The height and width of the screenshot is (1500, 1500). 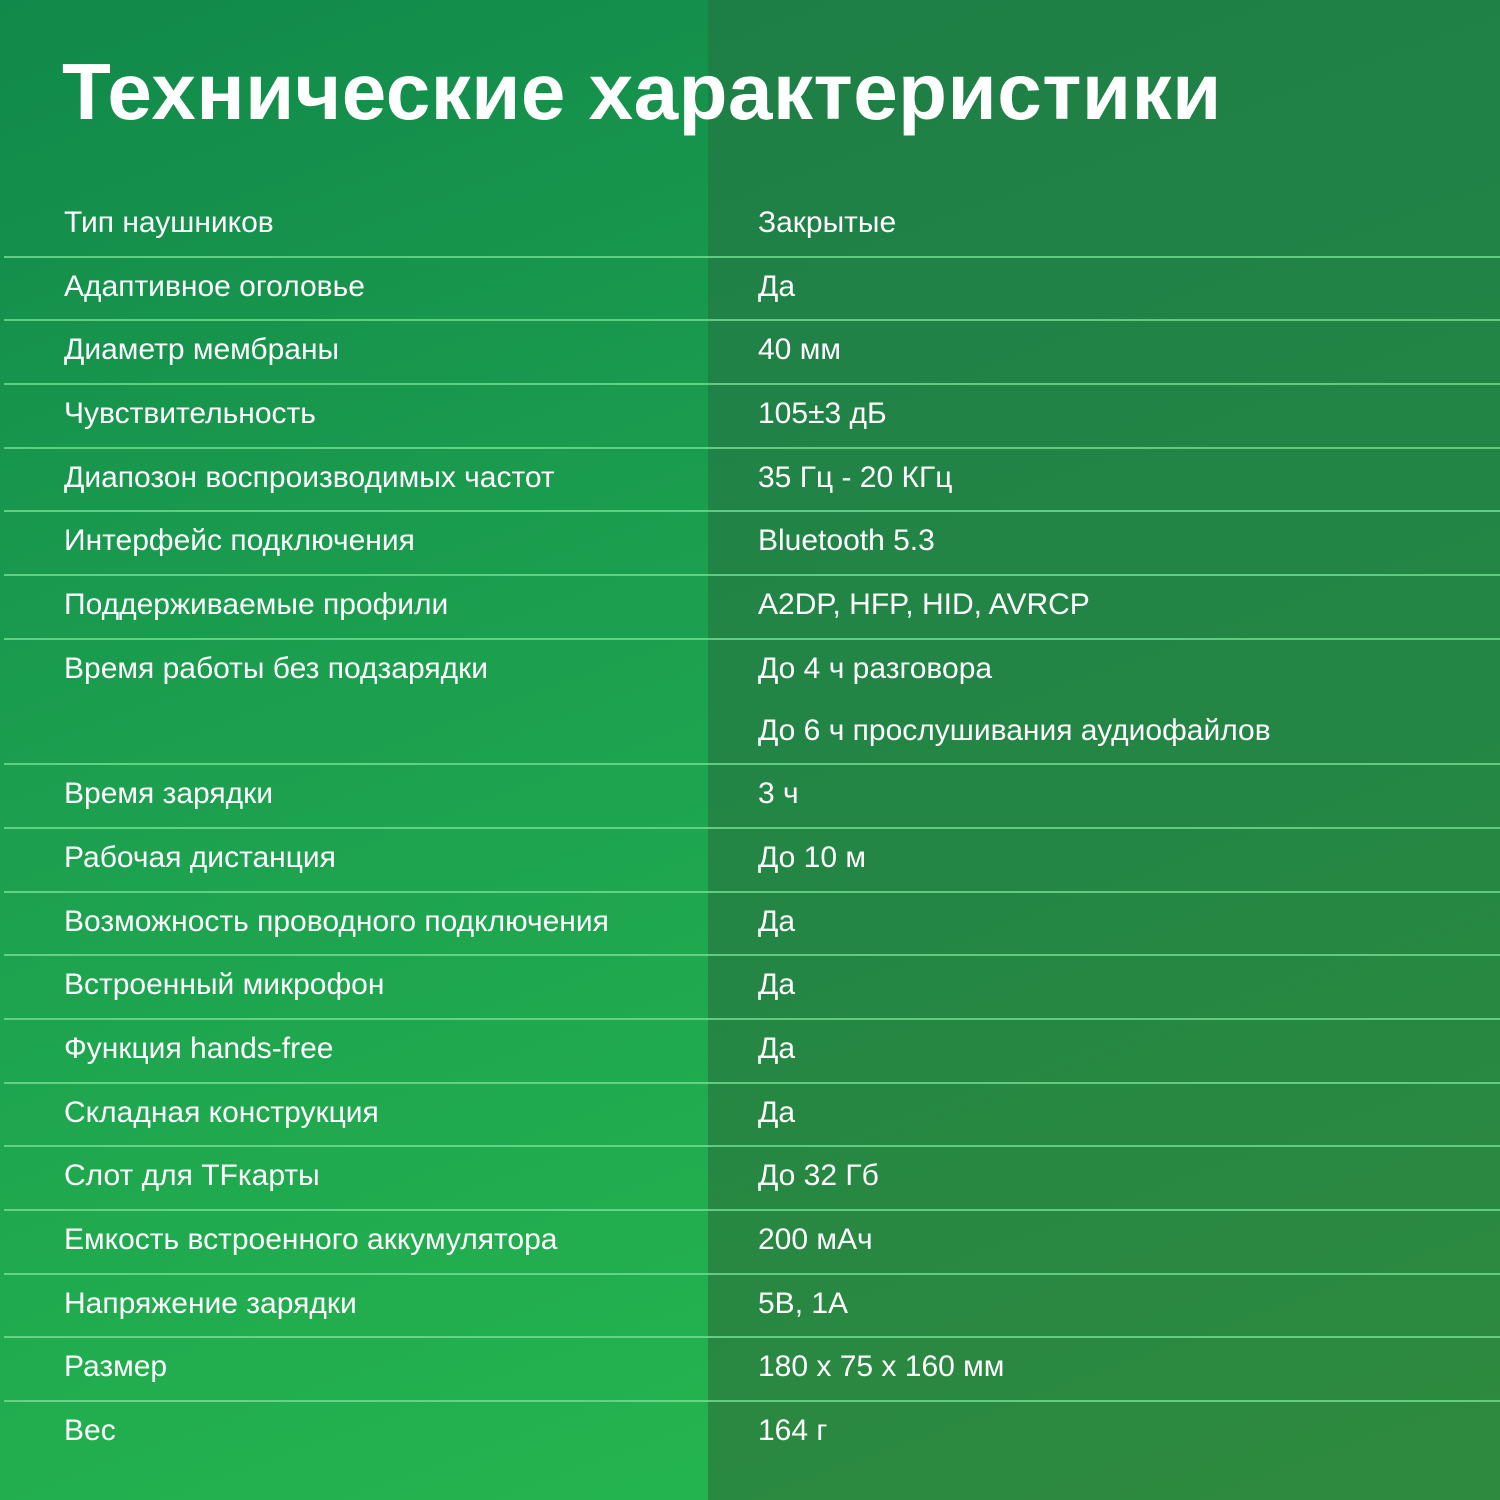 I want to click on spec-values: 40 мм, so click(x=799, y=364).